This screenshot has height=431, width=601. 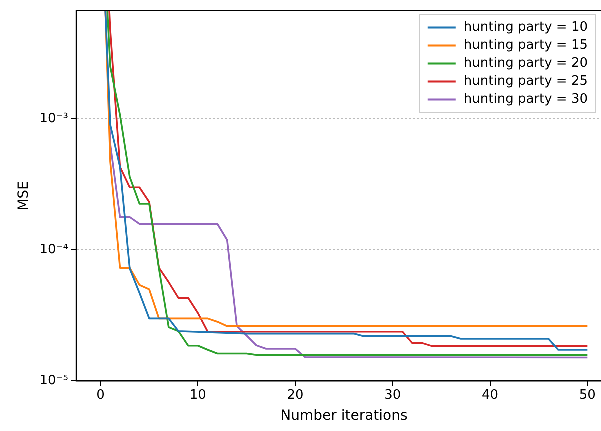 I want to click on y-tick-label: 10⁻⁵, so click(x=54, y=381).